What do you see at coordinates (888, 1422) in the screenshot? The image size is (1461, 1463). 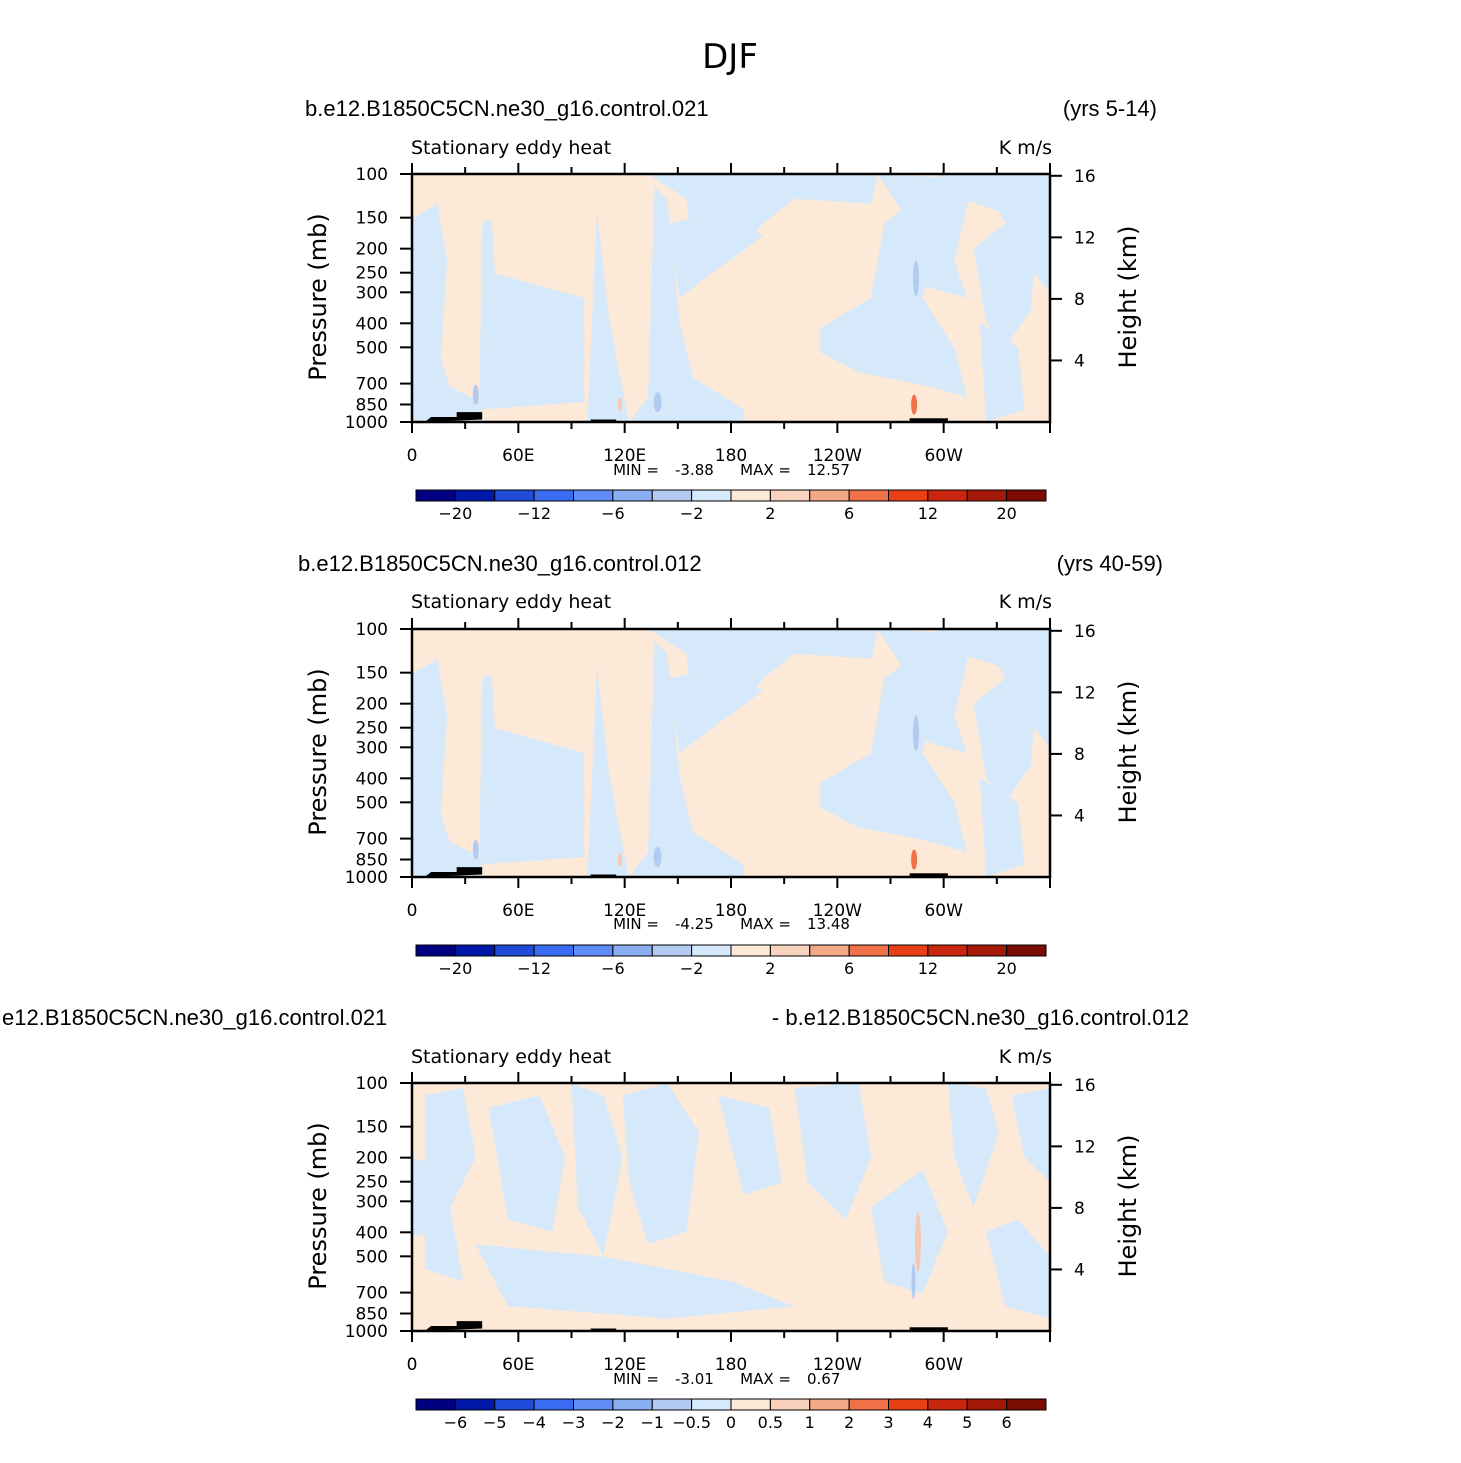 I see `colorbar-label: 3` at bounding box center [888, 1422].